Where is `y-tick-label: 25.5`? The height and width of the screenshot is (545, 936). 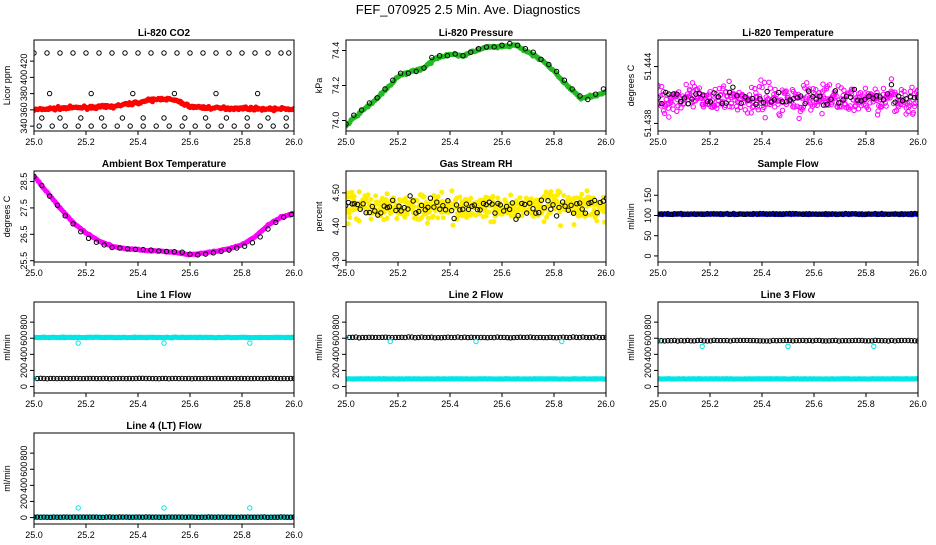
y-tick-label: 25.5 is located at coordinates (24, 261).